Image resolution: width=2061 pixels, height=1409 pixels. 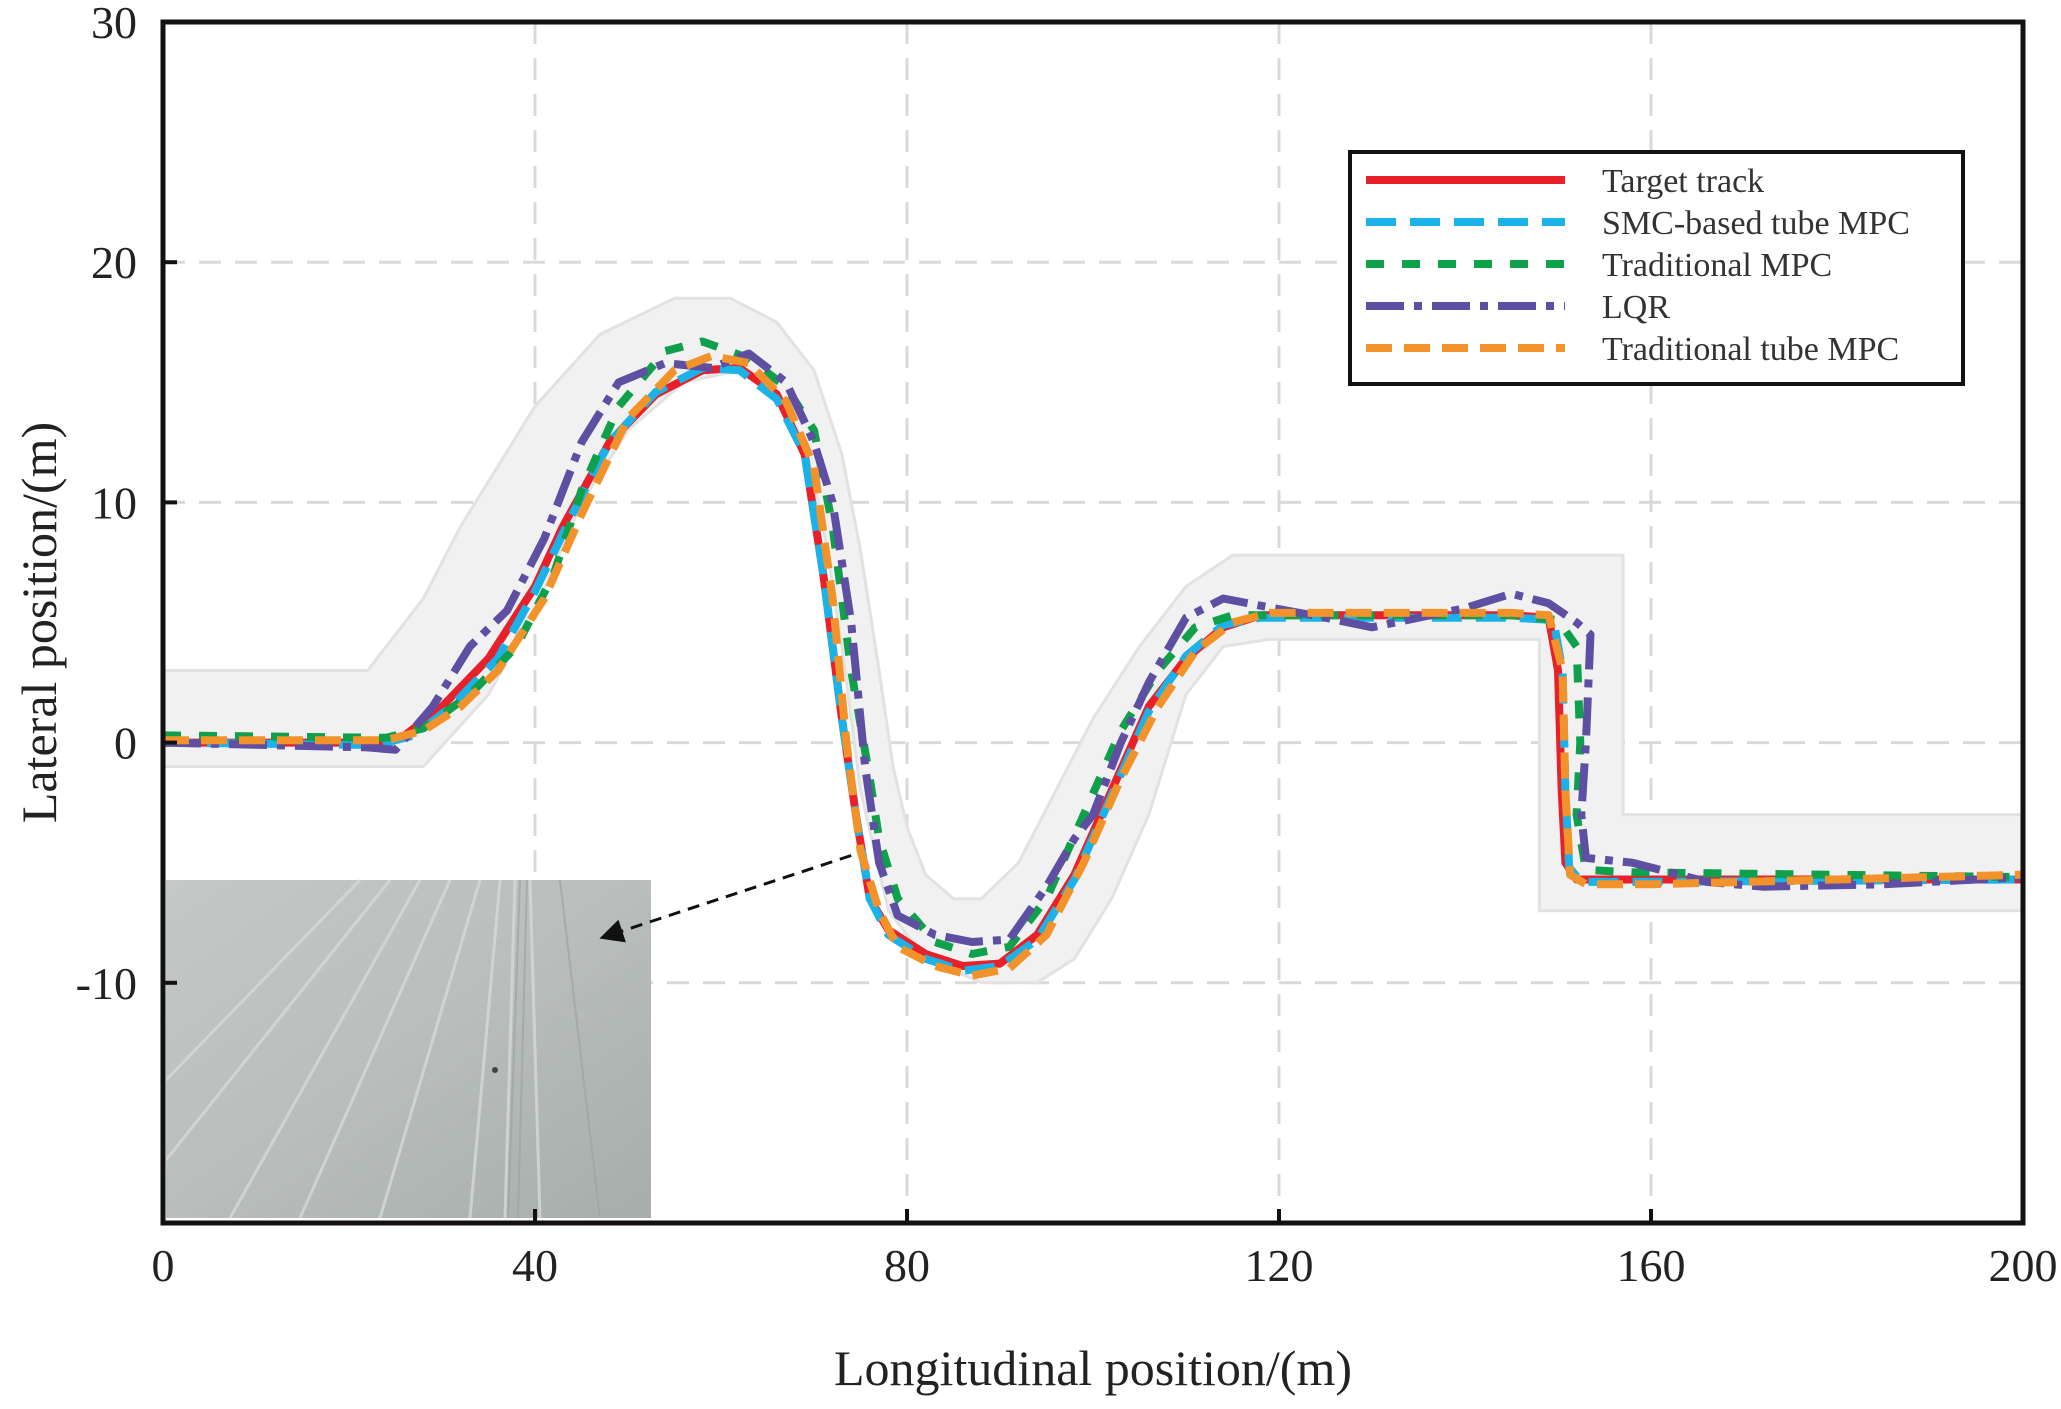 I want to click on x-tick-label-1: 40, so click(x=535, y=1265).